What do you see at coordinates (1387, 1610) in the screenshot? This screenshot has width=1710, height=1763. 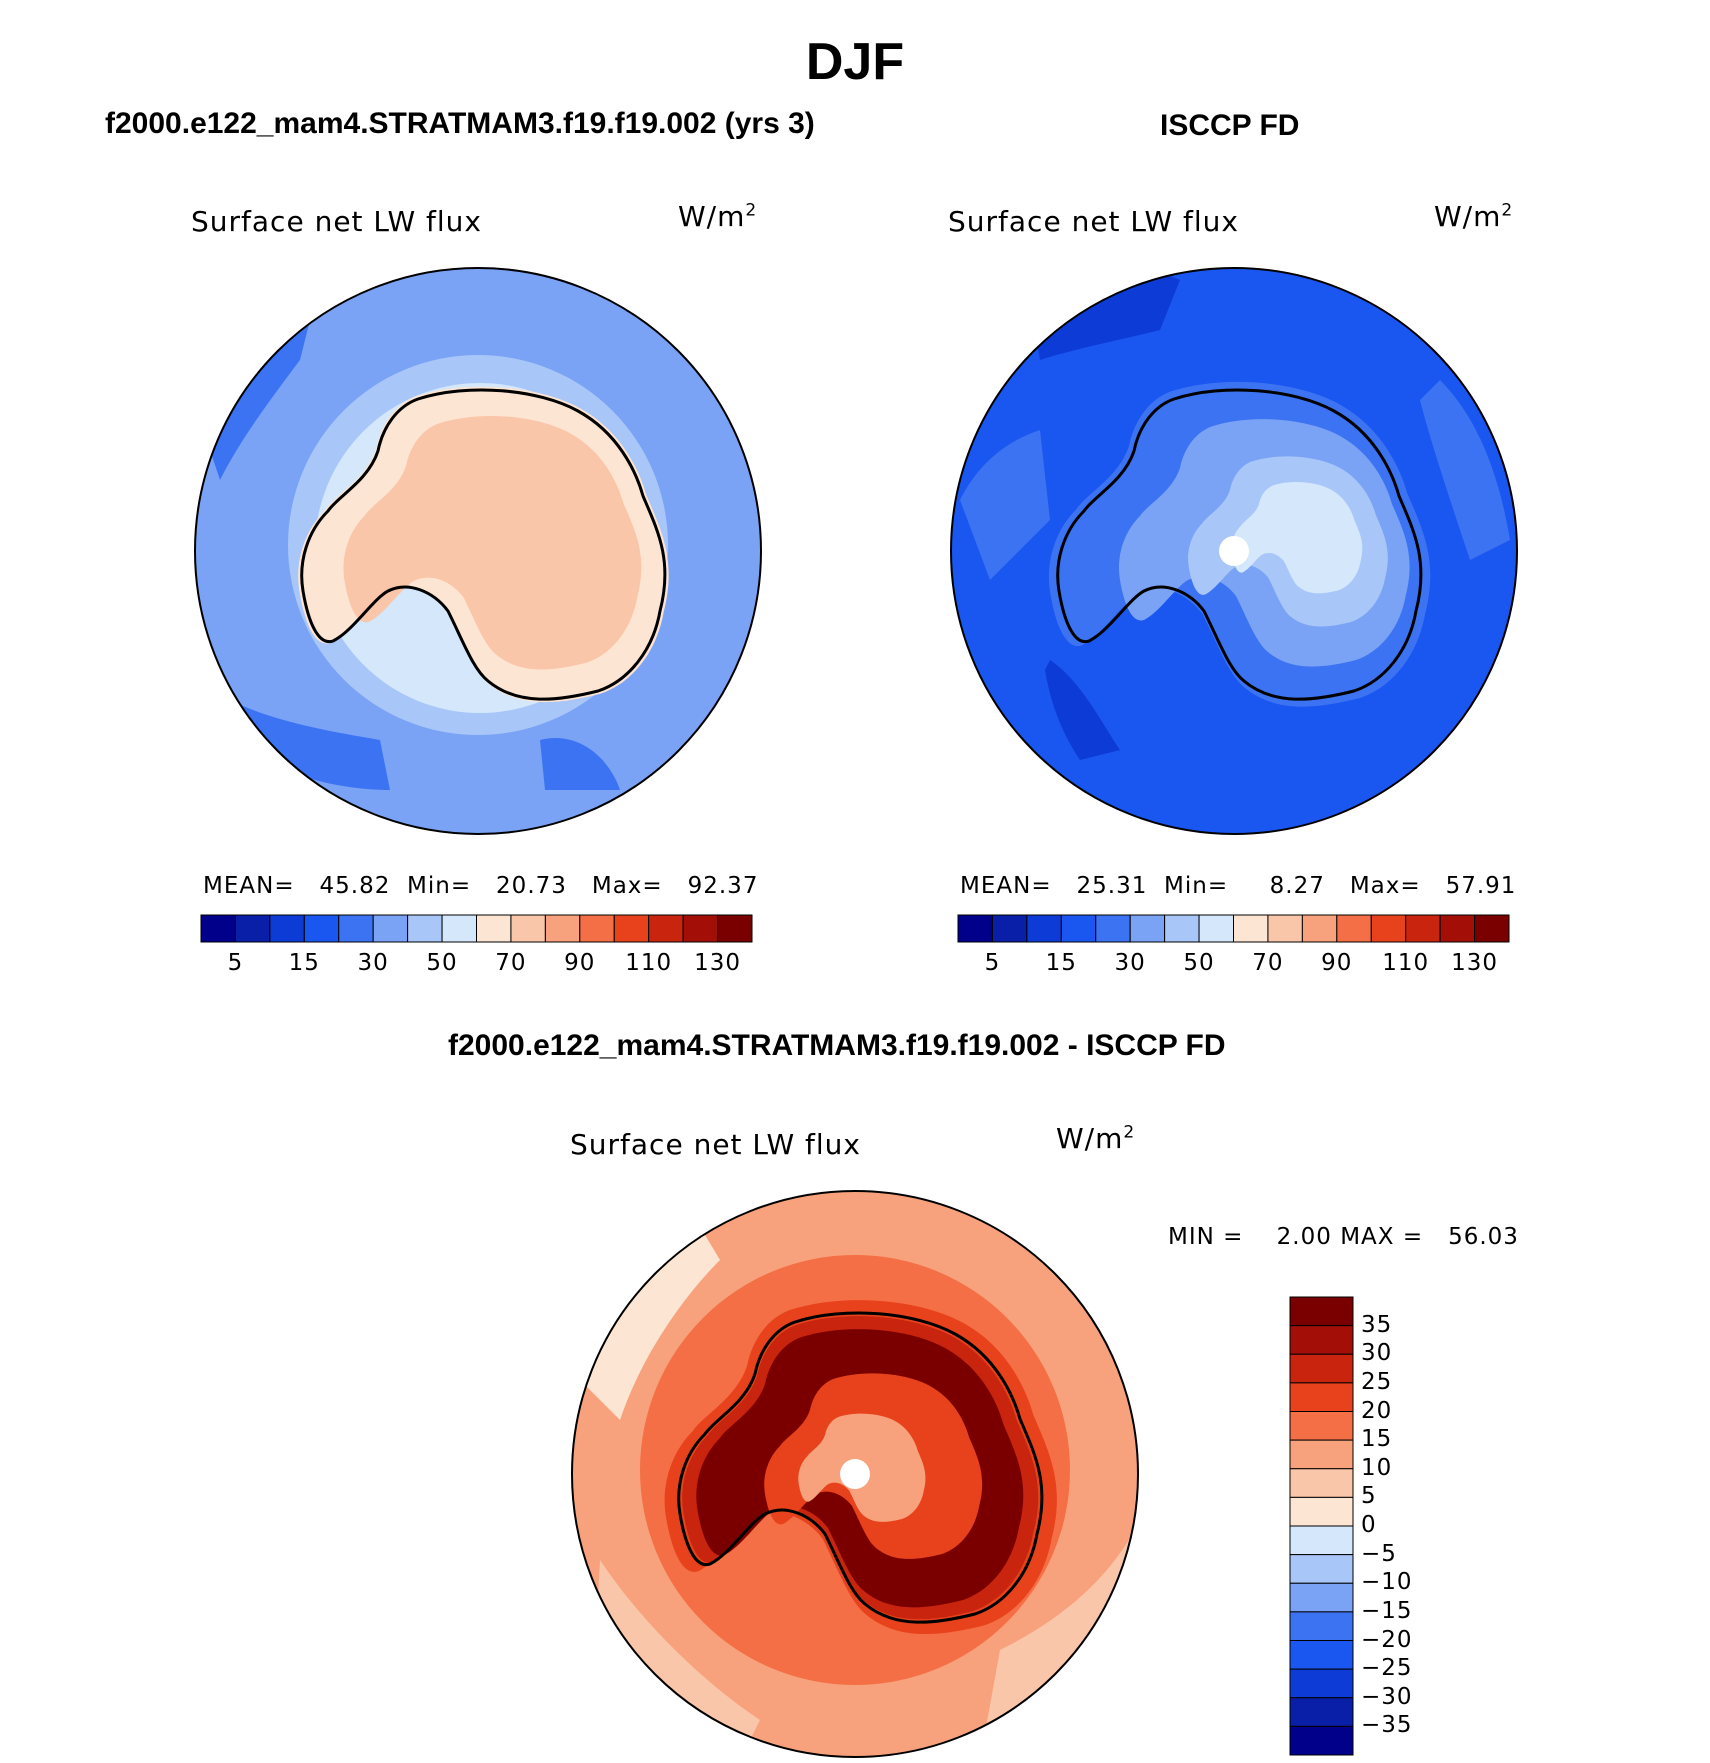 I see `diff-colorbar-tick-label: −15` at bounding box center [1387, 1610].